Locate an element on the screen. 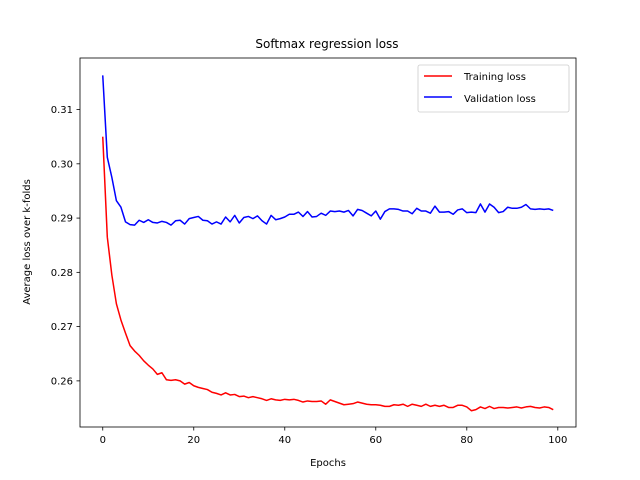 The height and width of the screenshot is (480, 640). y-axis: 0.26 0.27 0.28 0.29 0.30 0.31 is located at coordinates (65, 246).